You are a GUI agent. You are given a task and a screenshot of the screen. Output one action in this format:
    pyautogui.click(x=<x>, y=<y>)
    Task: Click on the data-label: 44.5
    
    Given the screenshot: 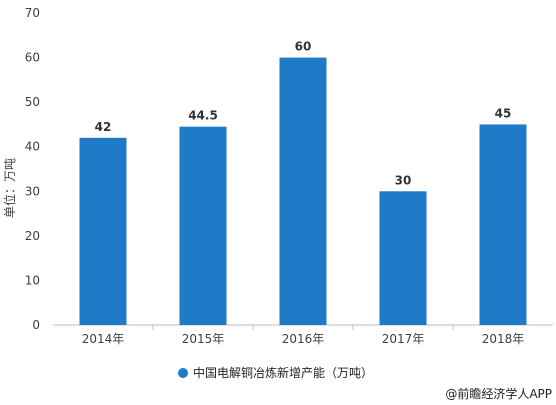 What is the action you would take?
    pyautogui.click(x=203, y=116)
    